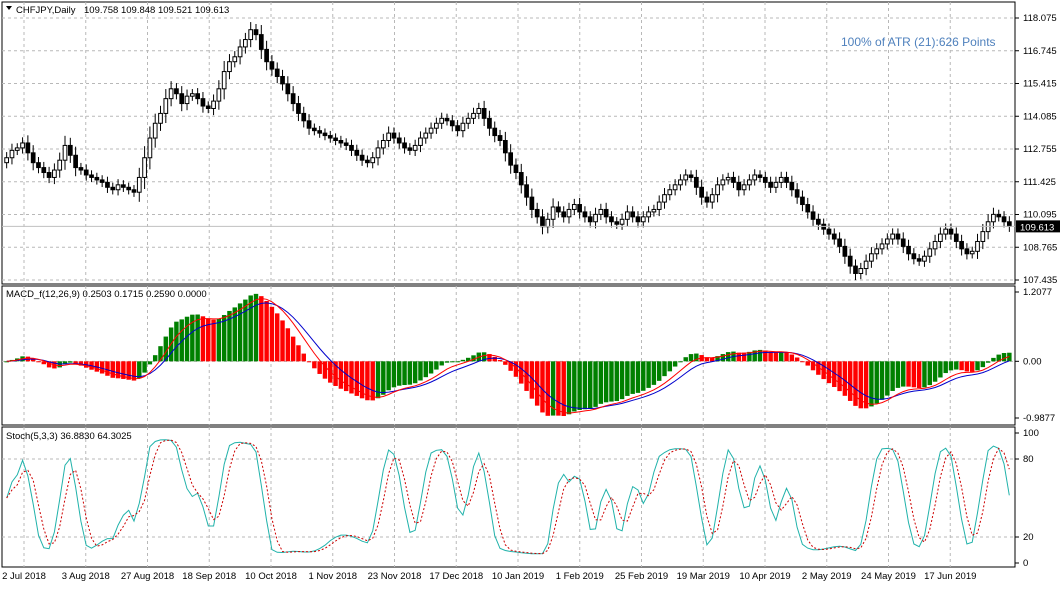 The image size is (1064, 591). What do you see at coordinates (9, 8) in the screenshot?
I see `symbol-dropdown-icon` at bounding box center [9, 8].